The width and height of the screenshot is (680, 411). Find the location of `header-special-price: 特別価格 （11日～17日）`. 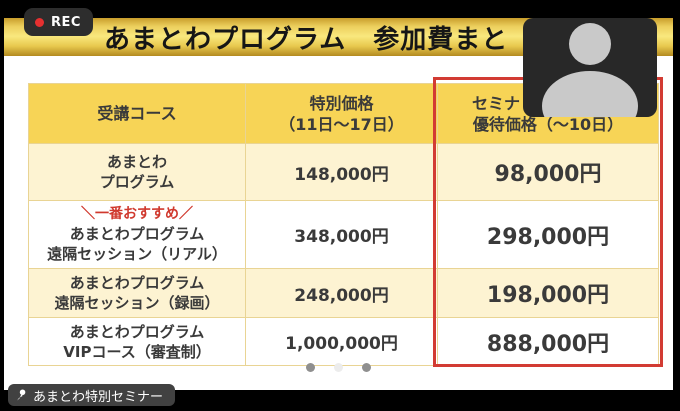

header-special-price: 特別価格 （11日～17日） is located at coordinates (341, 113).